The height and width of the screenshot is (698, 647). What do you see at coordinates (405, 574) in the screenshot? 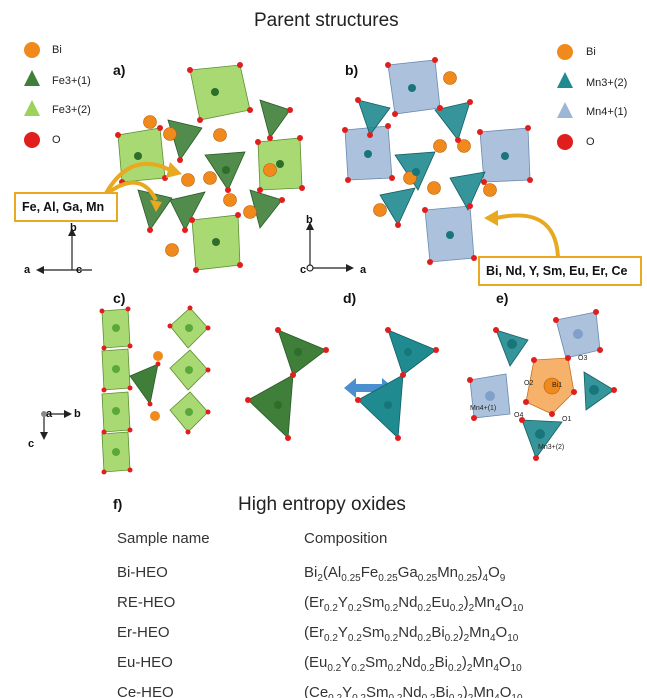
I see `composition-formula: Bi2(Al0.25Fe0.25Ga0.25Mn0.25)4O9` at bounding box center [405, 574].